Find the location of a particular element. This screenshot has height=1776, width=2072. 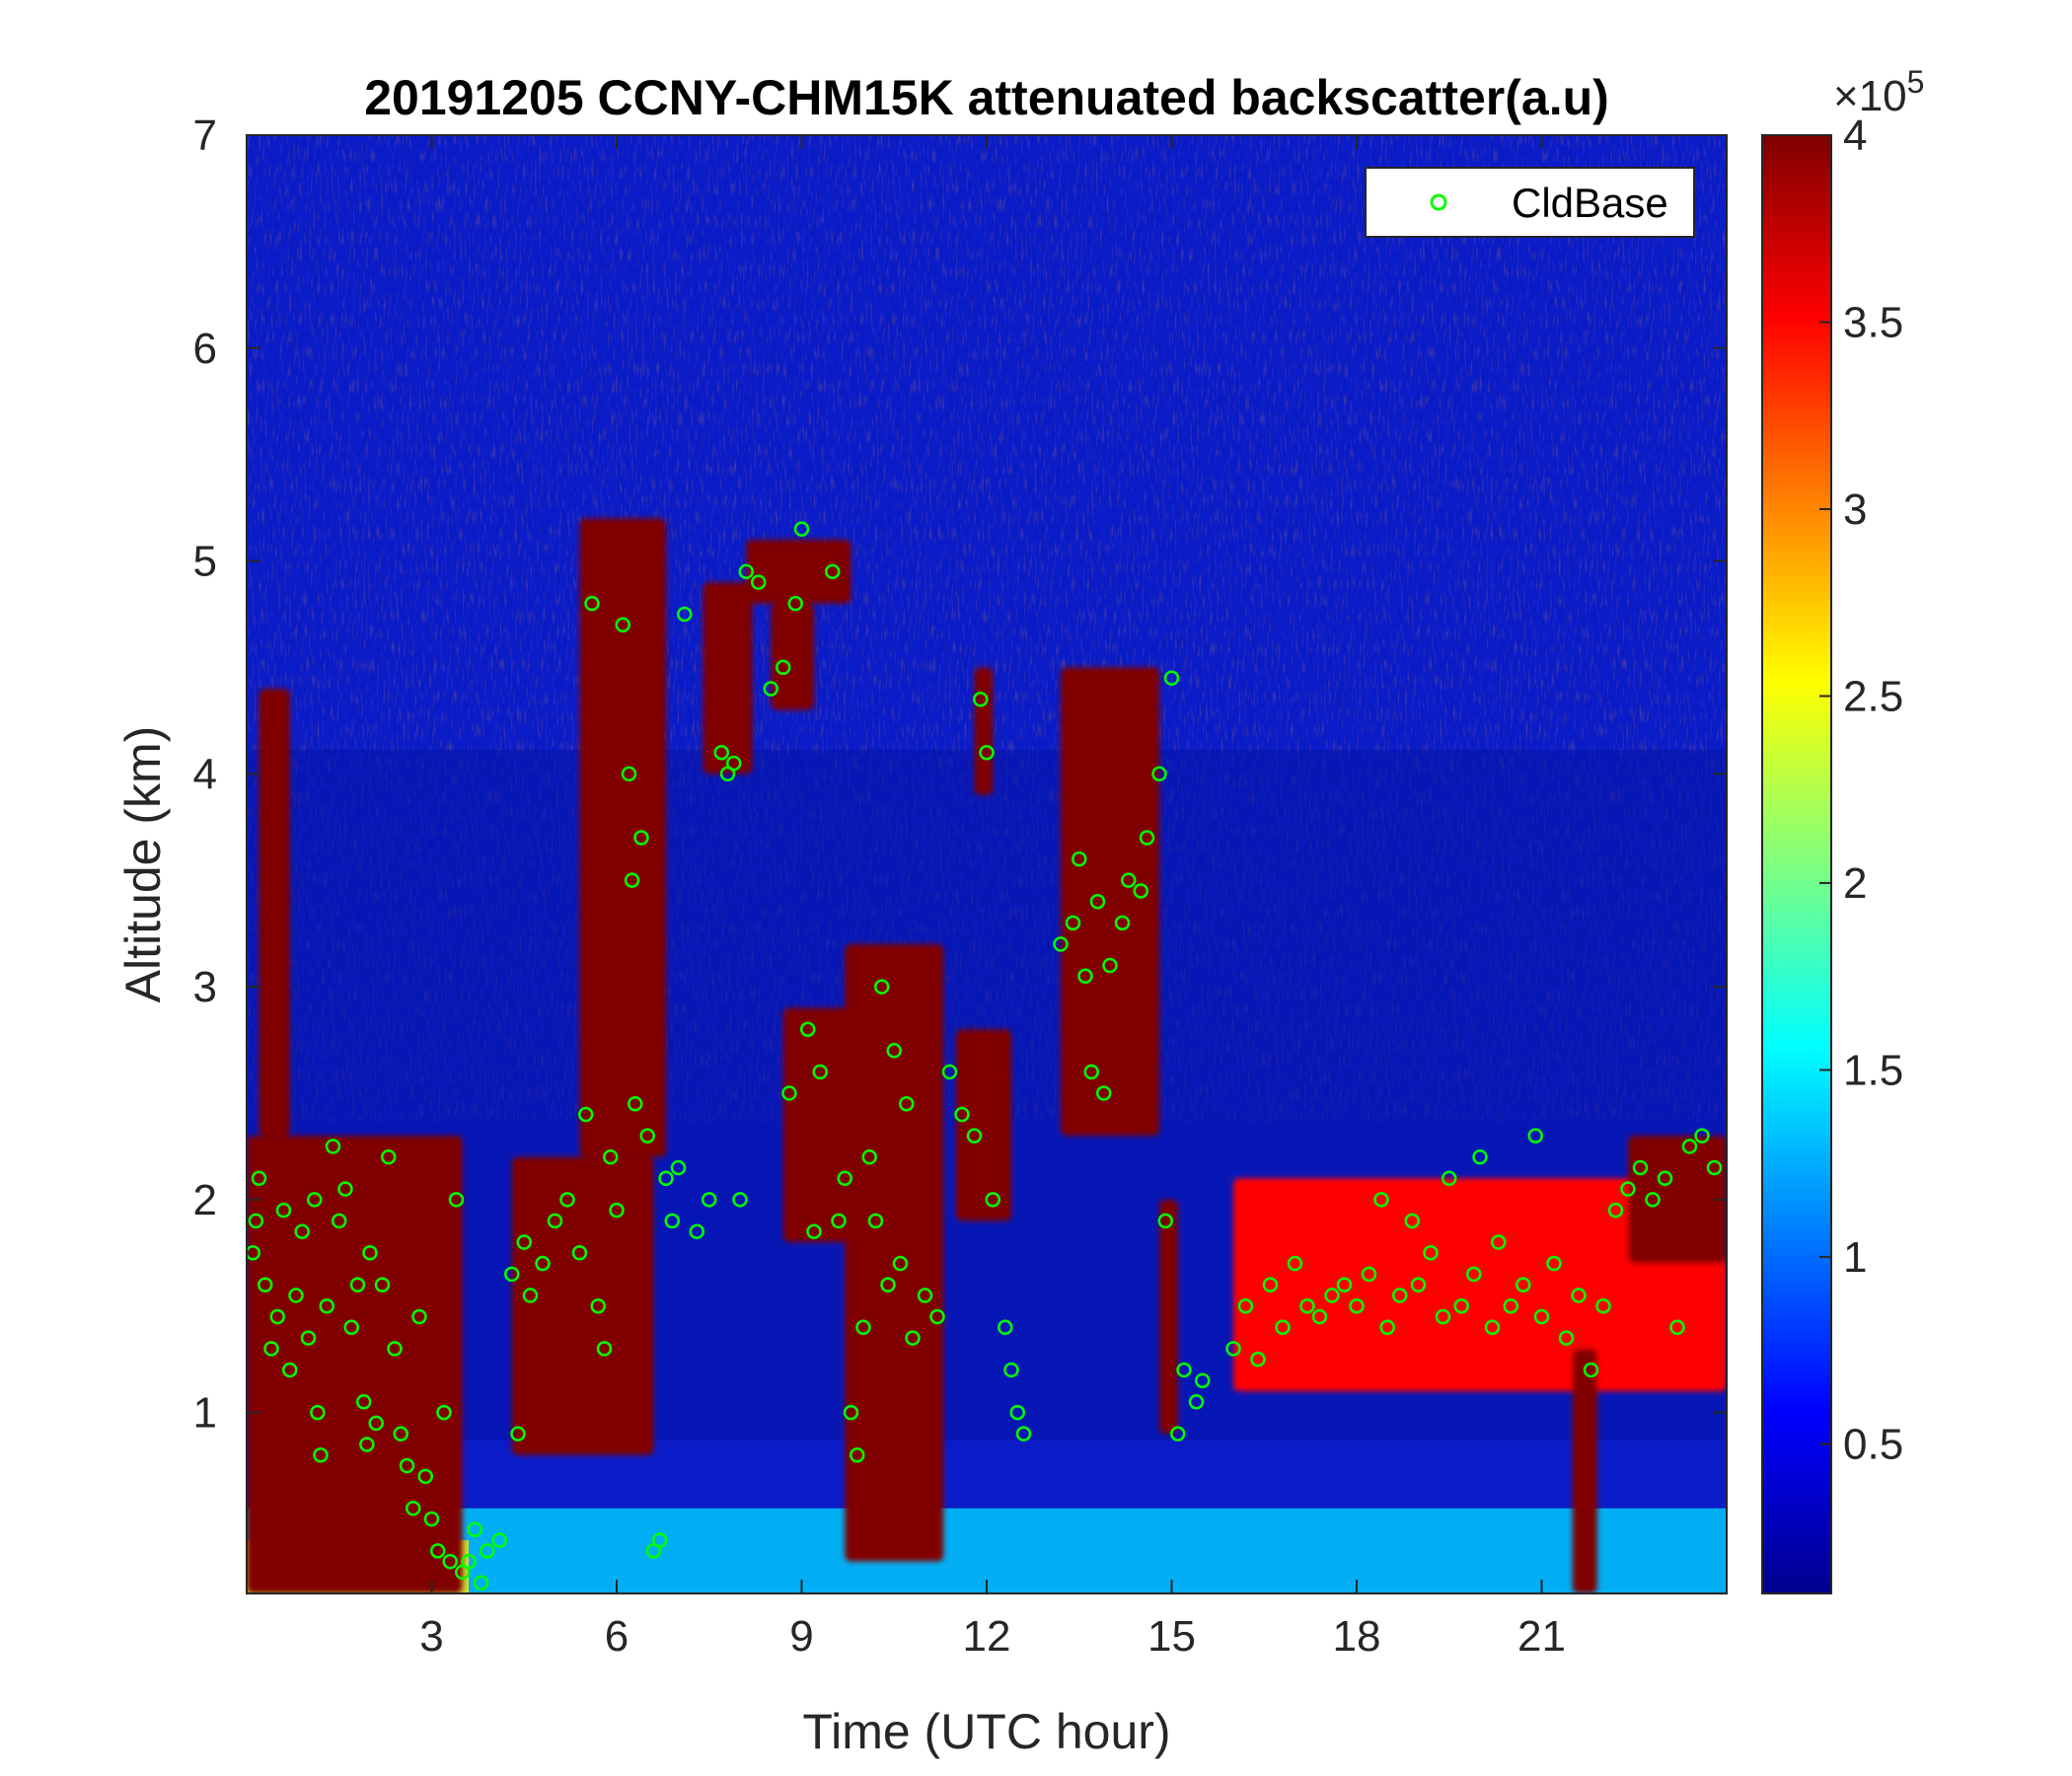

colorbar-tick-label: 1 is located at coordinates (1855, 1258).